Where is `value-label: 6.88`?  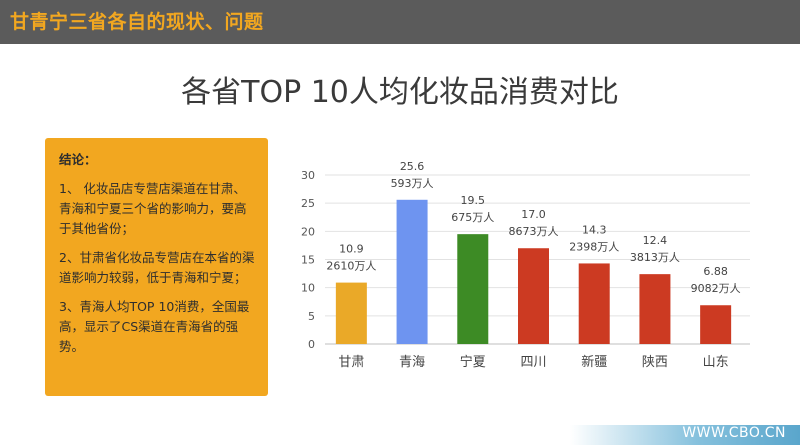 value-label: 6.88 is located at coordinates (715, 271).